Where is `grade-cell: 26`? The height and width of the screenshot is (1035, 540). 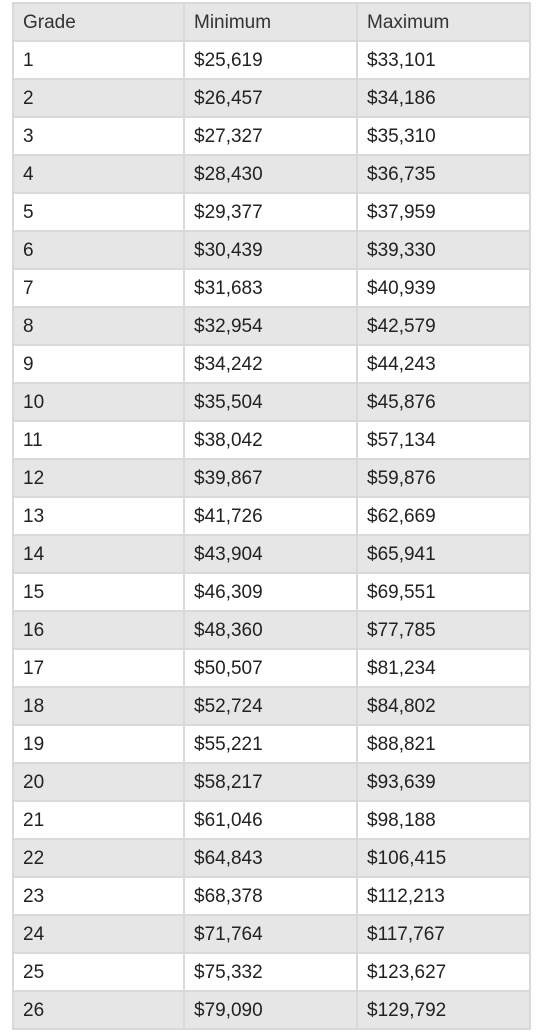
grade-cell: 26 is located at coordinates (98, 1010).